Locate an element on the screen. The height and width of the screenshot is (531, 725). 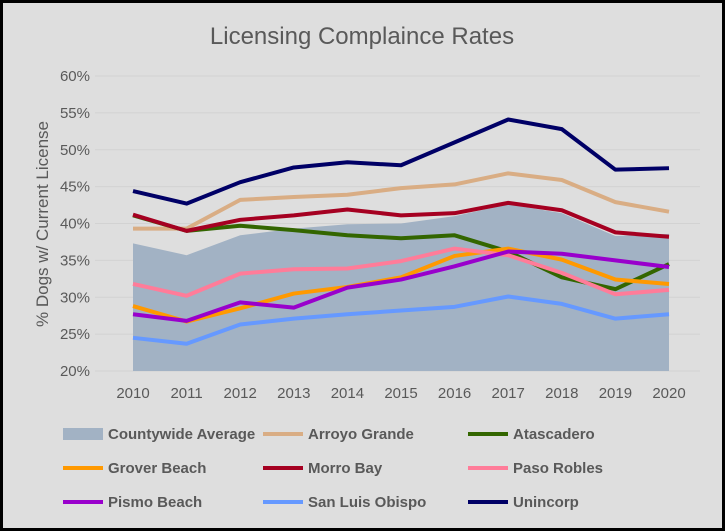
legend-label: Paso Robles is located at coordinates (558, 468).